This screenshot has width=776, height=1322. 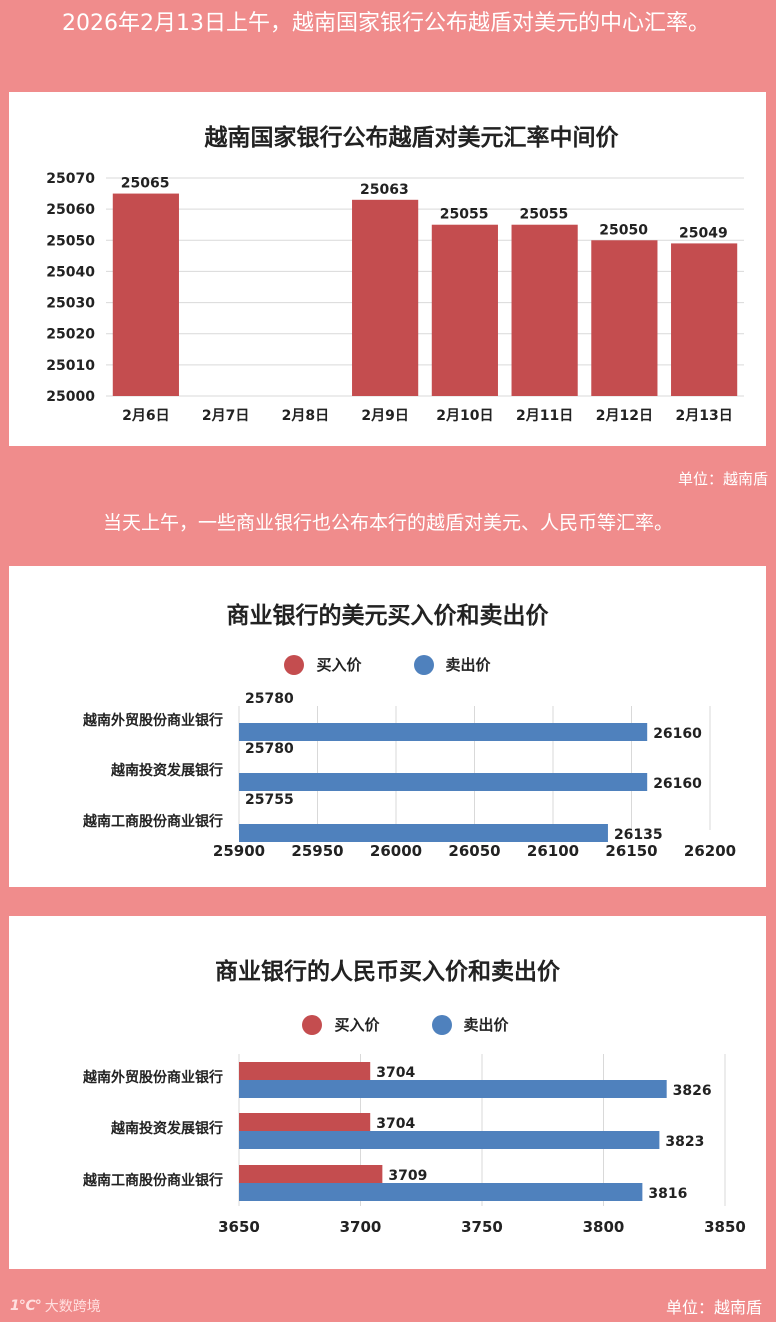 What do you see at coordinates (26, 1306) in the screenshot?
I see `brand-logo: 1℃°` at bounding box center [26, 1306].